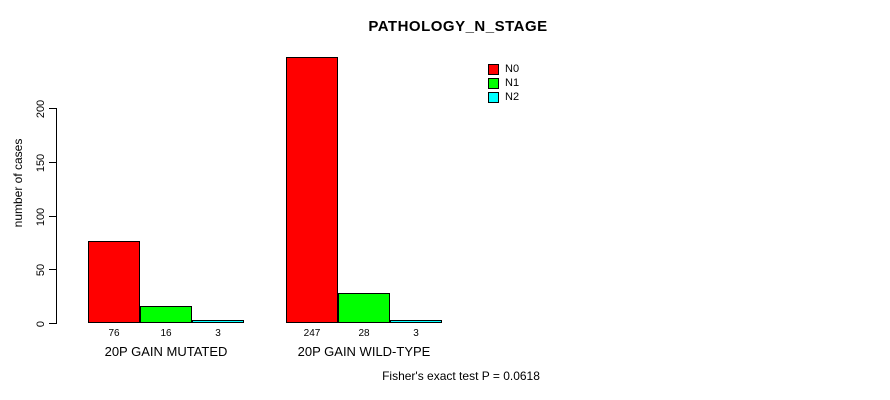 The height and width of the screenshot is (400, 890). Describe the element at coordinates (41, 108) in the screenshot. I see `y-tick-label-200: 200` at that location.